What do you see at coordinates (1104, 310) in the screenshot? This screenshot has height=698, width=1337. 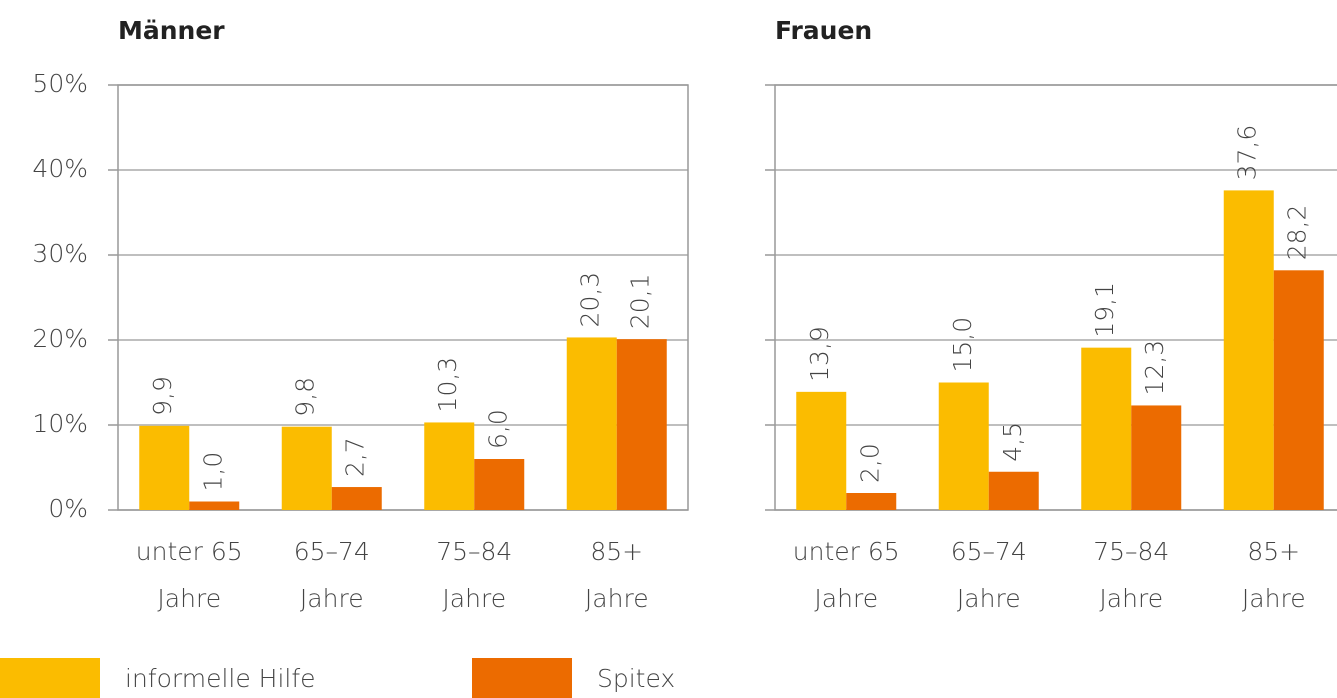 I see `value-label: 19,1` at bounding box center [1104, 310].